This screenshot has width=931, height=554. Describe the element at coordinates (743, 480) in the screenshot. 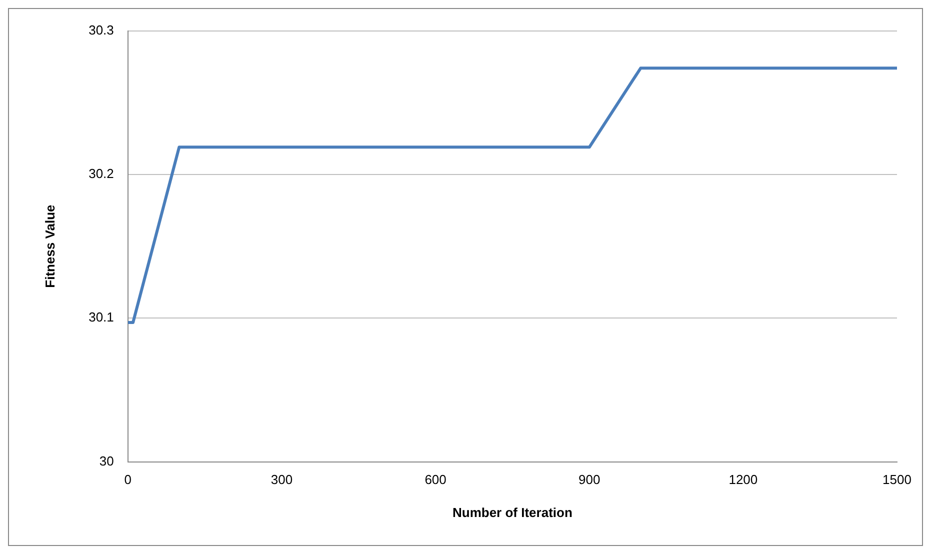

I see `x-tick-label: 1200` at that location.